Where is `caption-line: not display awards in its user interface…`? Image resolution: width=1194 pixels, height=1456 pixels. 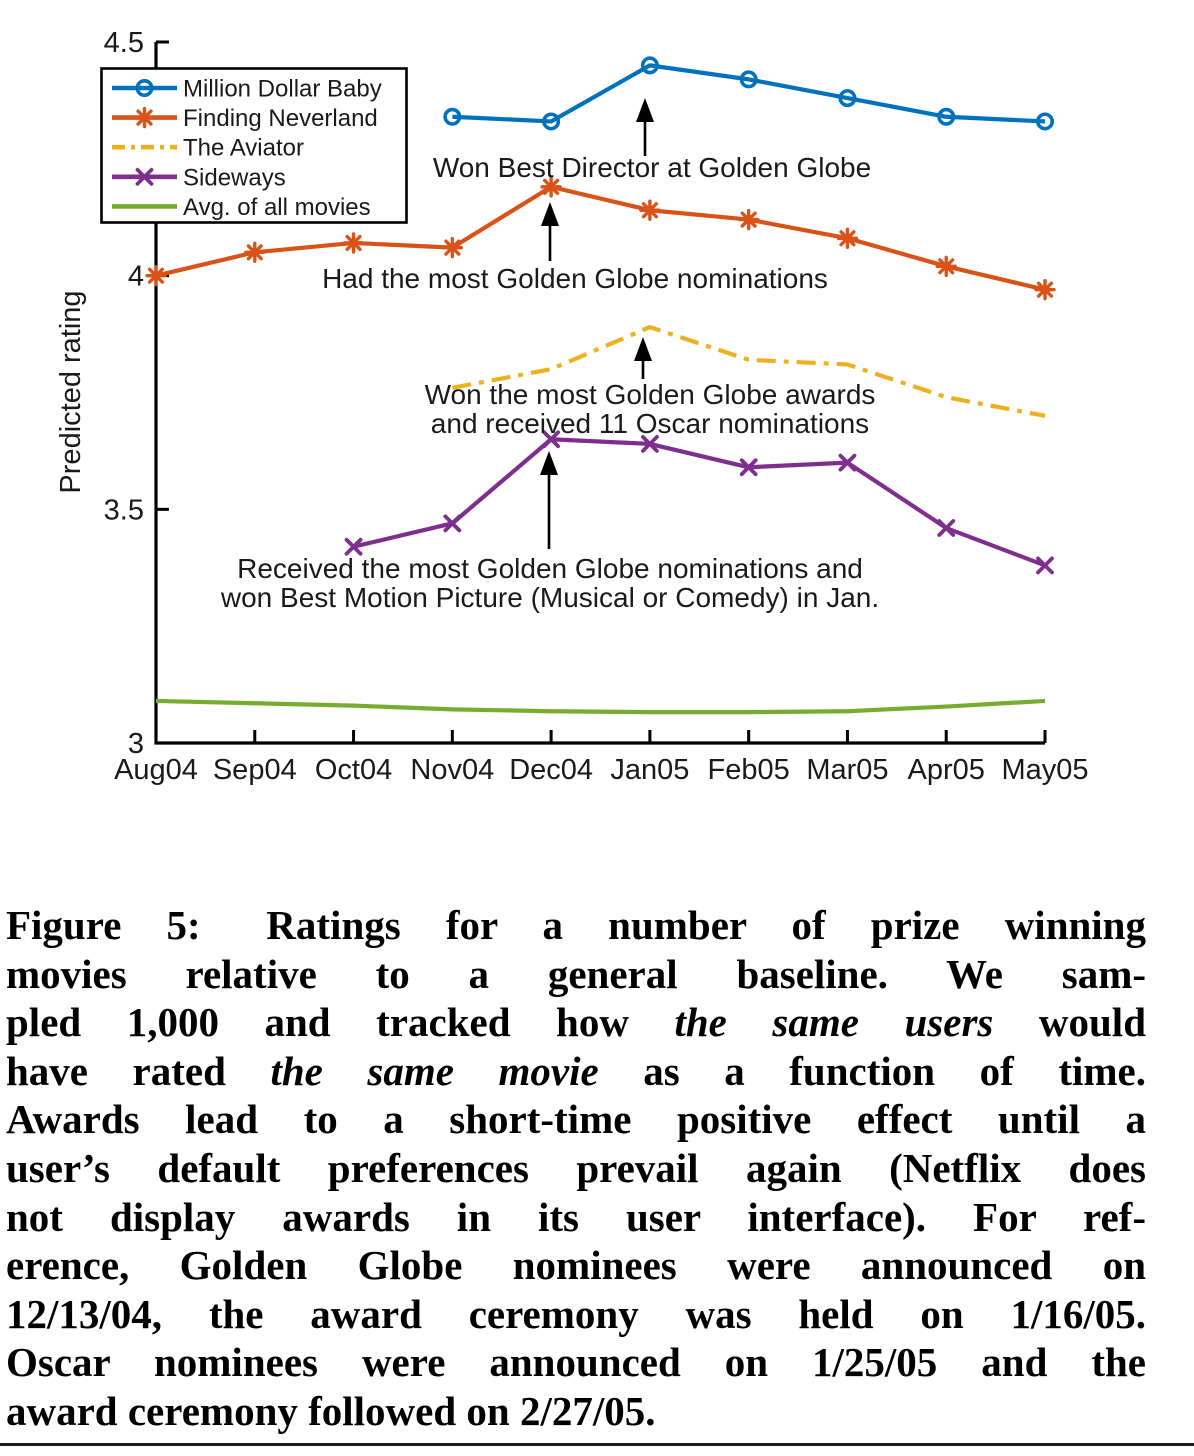
caption-line: not display awards in its user interface… is located at coordinates (576, 1217).